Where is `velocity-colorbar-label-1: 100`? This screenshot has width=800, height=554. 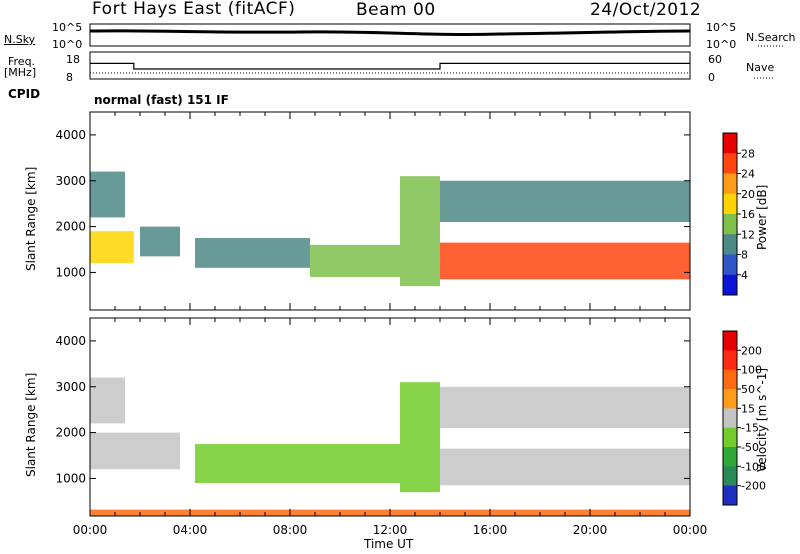
velocity-colorbar-label-1: 100 is located at coordinates (751, 370).